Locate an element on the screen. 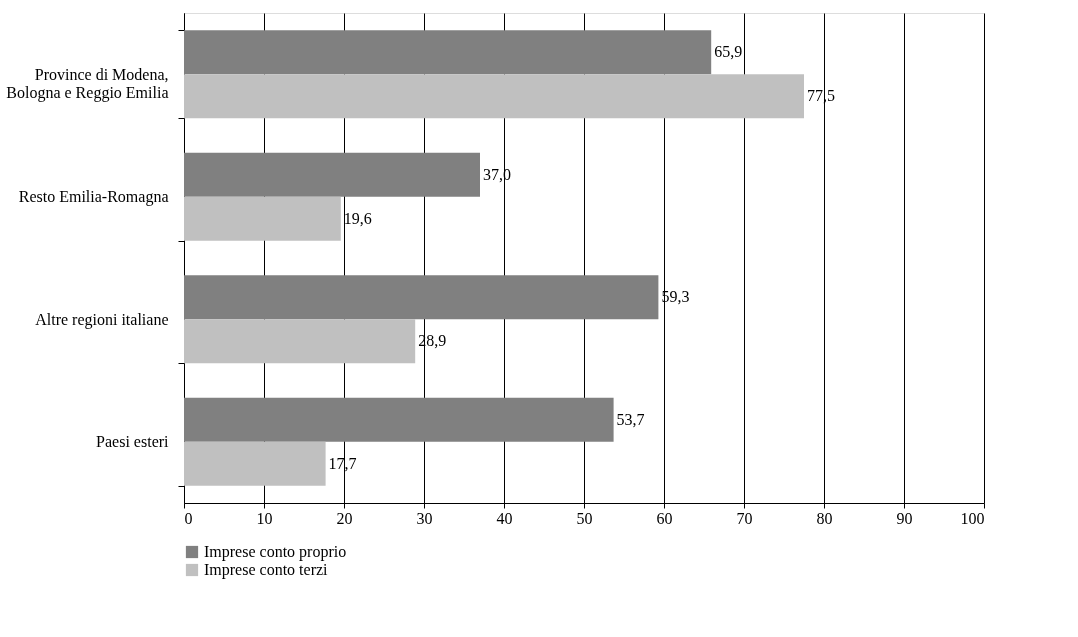 The width and height of the screenshot is (1078, 637). y-tick-label: Altre regioni italiane is located at coordinates (102, 319).